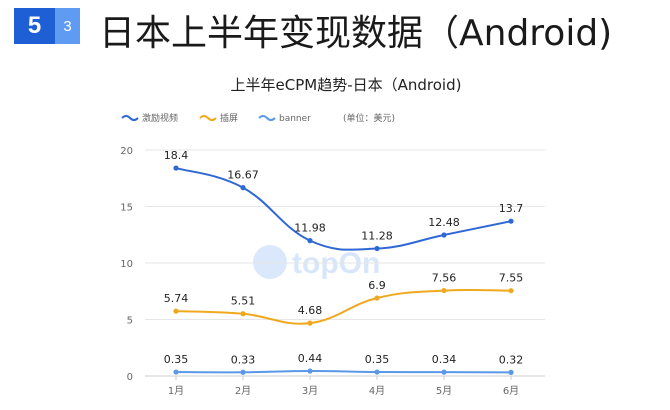 This screenshot has height=410, width=670. I want to click on data-label: 0.34, so click(444, 359).